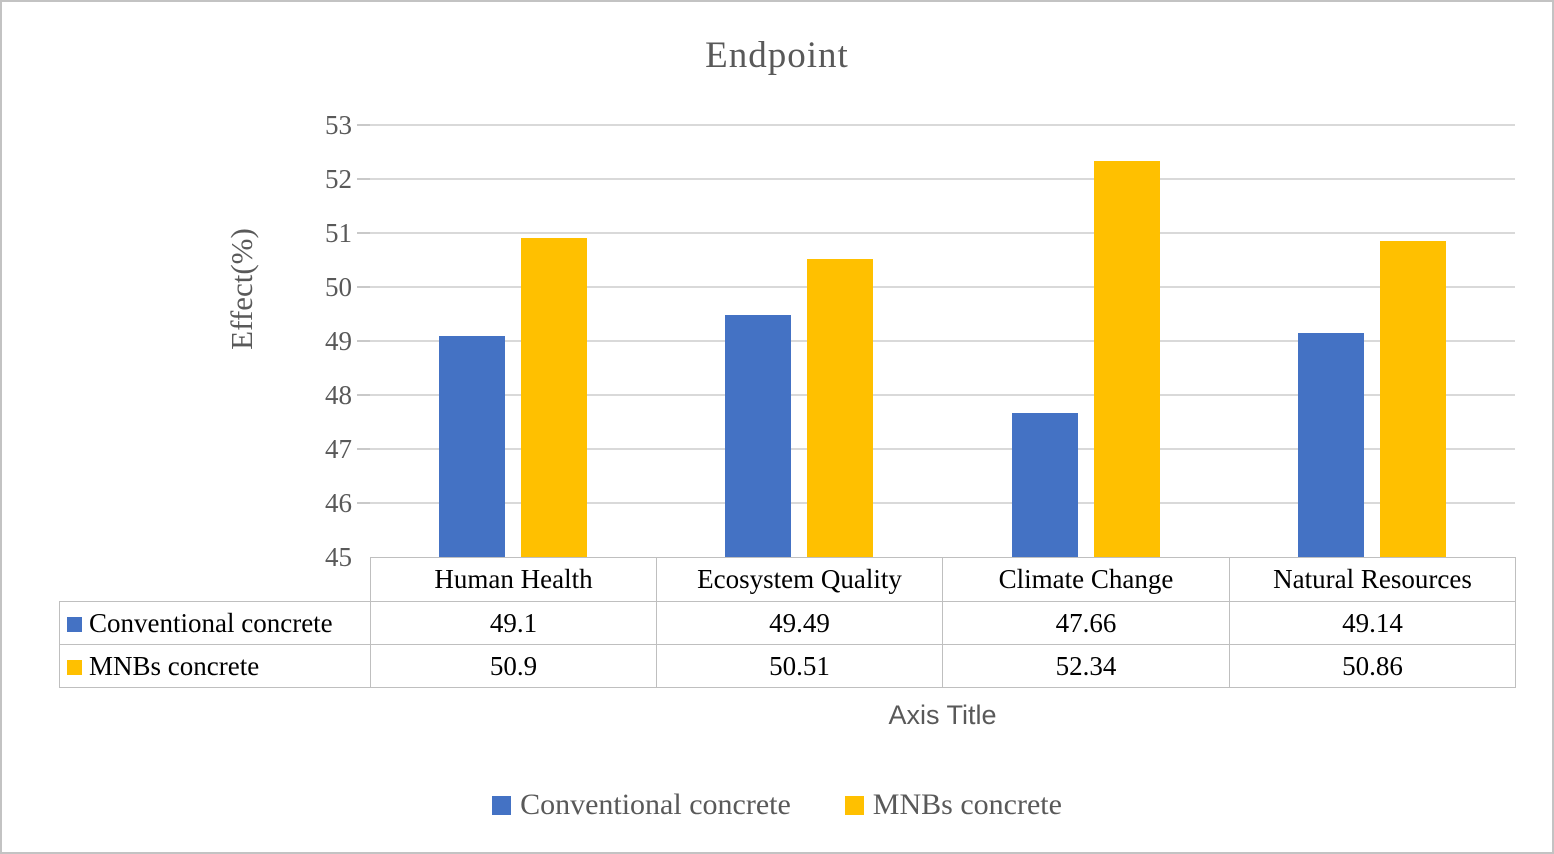 This screenshot has width=1554, height=854. What do you see at coordinates (338, 341) in the screenshot?
I see `y-tick-label-49: 49` at bounding box center [338, 341].